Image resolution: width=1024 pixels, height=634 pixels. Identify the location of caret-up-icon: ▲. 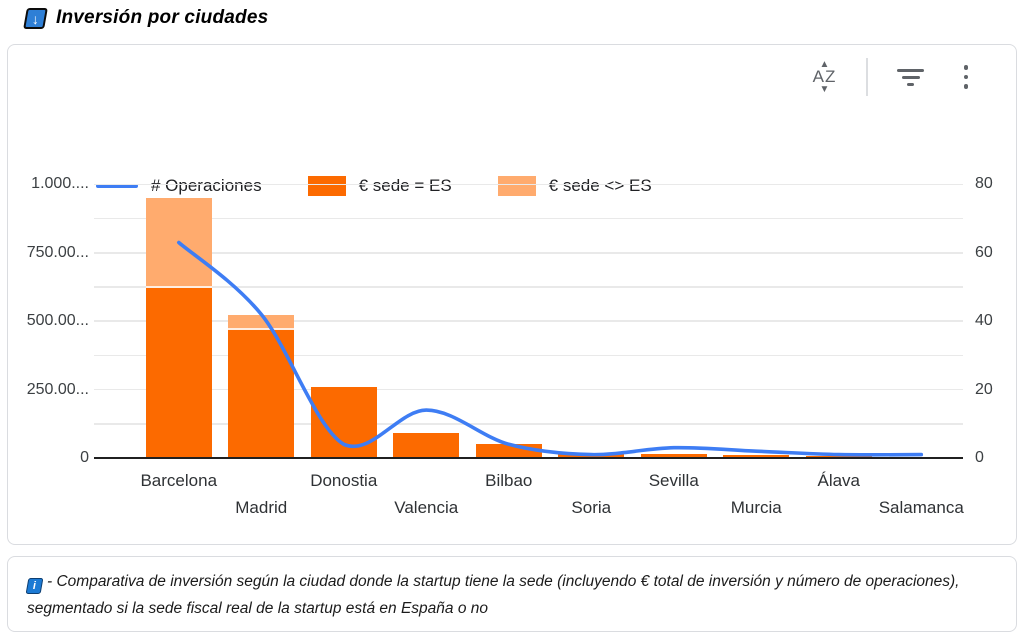
(824, 64).